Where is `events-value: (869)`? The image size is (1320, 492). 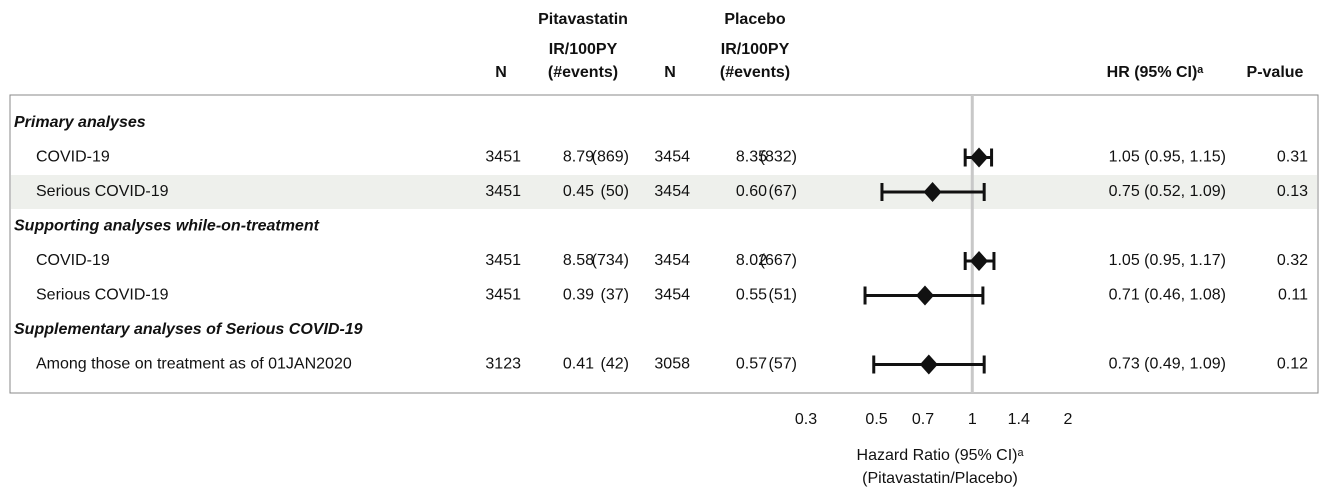 events-value: (869) is located at coordinates (610, 157).